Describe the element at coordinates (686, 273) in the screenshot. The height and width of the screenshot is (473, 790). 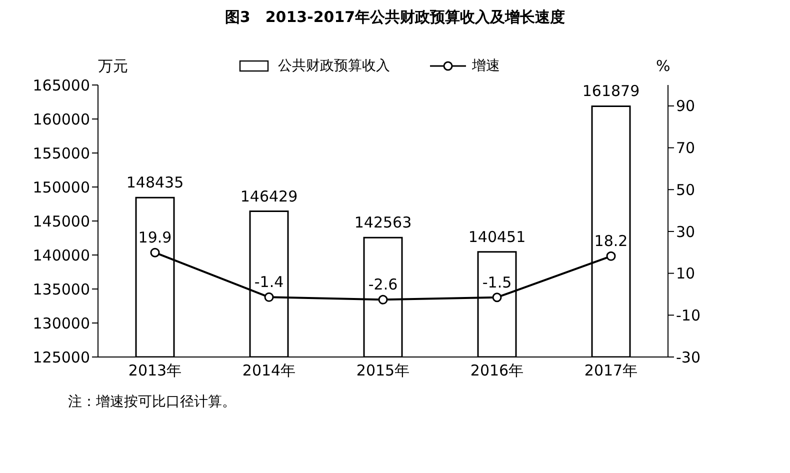
I see `y2-tick-label: 10` at that location.